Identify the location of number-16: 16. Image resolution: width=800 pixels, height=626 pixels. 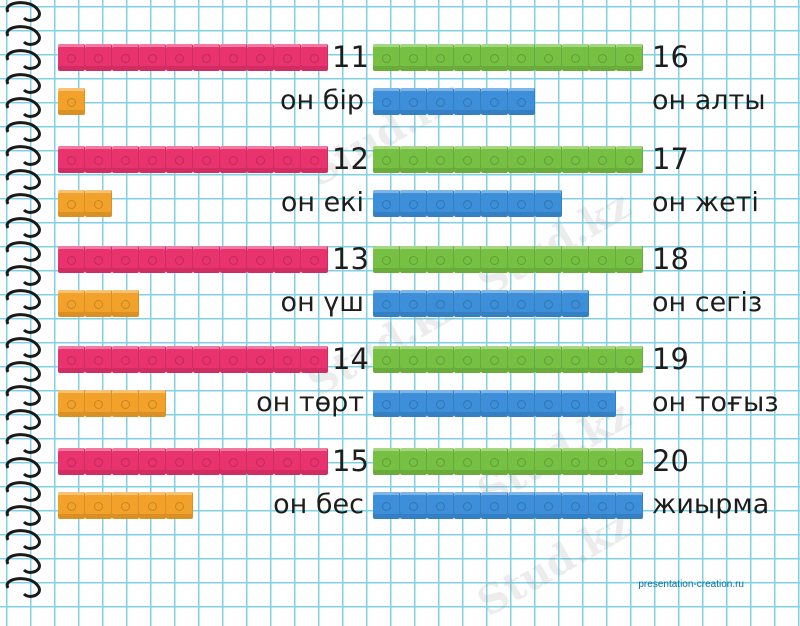
(670, 57).